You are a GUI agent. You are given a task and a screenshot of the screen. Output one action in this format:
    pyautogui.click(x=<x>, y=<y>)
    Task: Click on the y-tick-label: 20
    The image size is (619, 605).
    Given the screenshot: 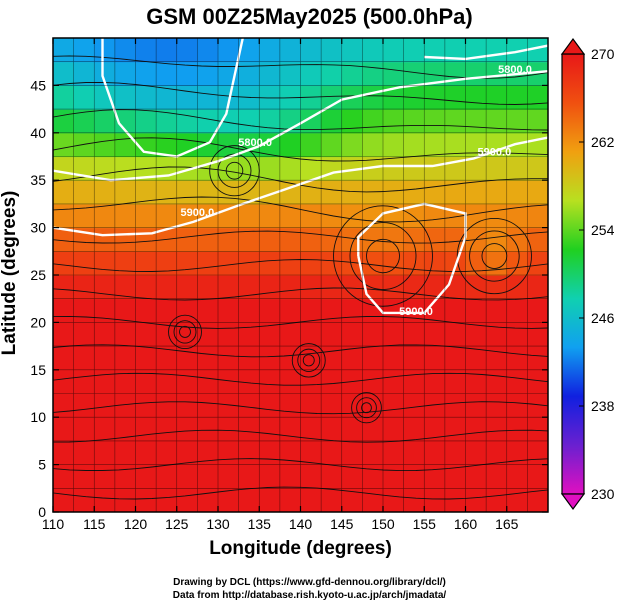 What is the action you would take?
    pyautogui.click(x=38, y=322)
    